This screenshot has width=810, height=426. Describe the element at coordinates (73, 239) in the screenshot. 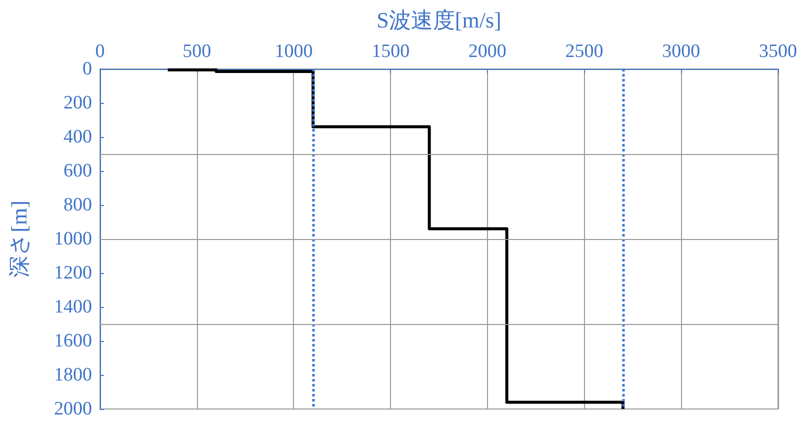

I see `y-tick-label: 1000` at that location.